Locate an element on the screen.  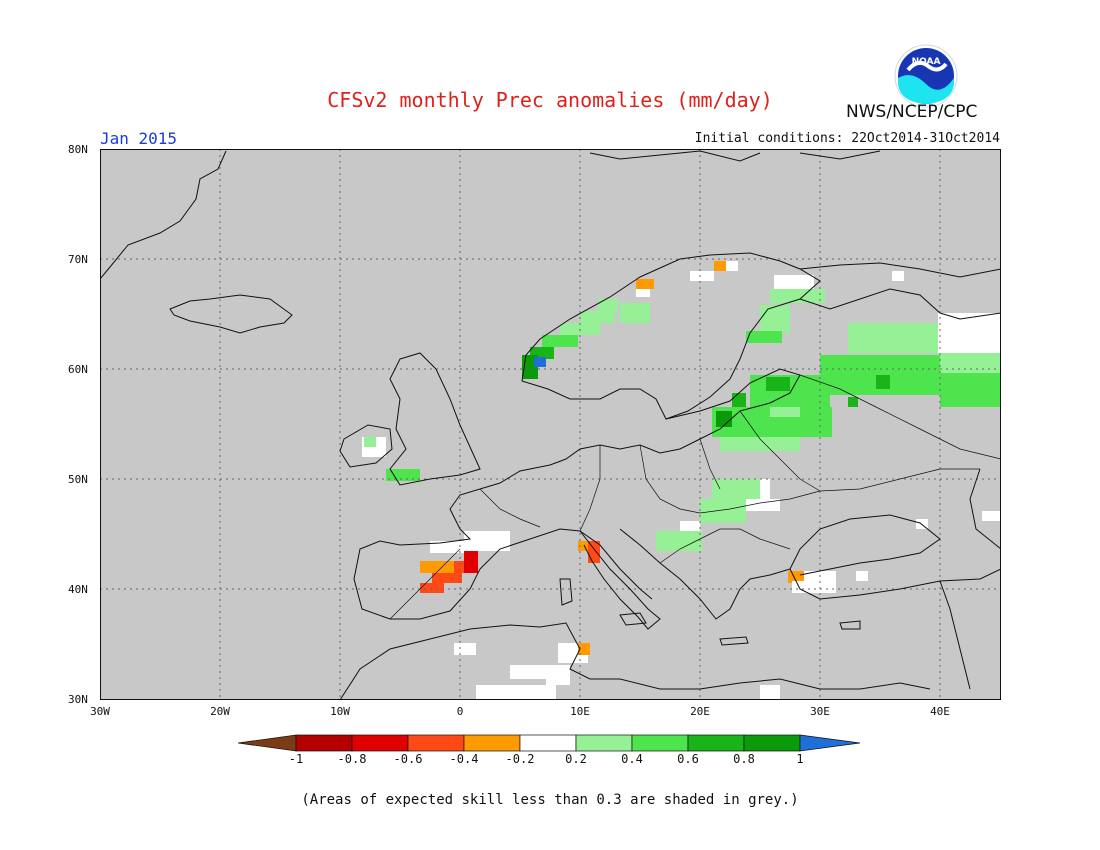
lon-label-30w: 30W is located at coordinates (100, 711).